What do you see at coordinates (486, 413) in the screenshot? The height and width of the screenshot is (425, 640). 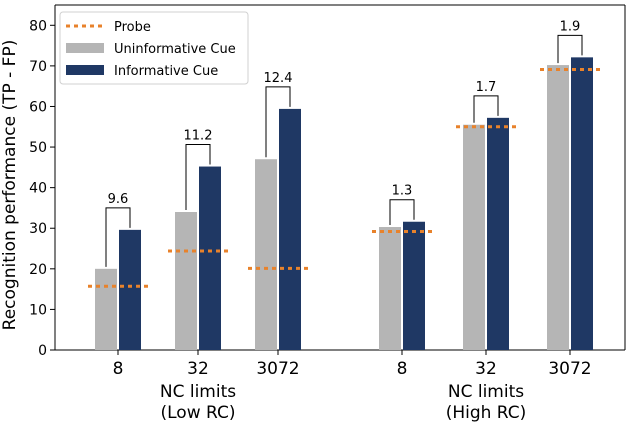 I see `group-sublabel: (High RC)` at bounding box center [486, 413].